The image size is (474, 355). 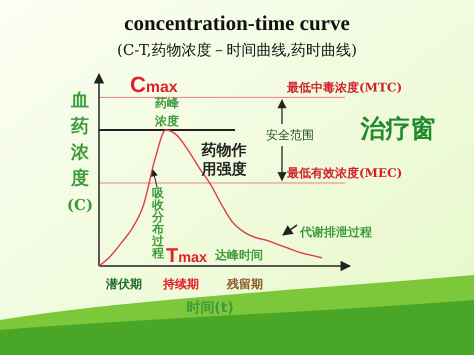 I want to click on text: 治疗窗, so click(x=398, y=128).